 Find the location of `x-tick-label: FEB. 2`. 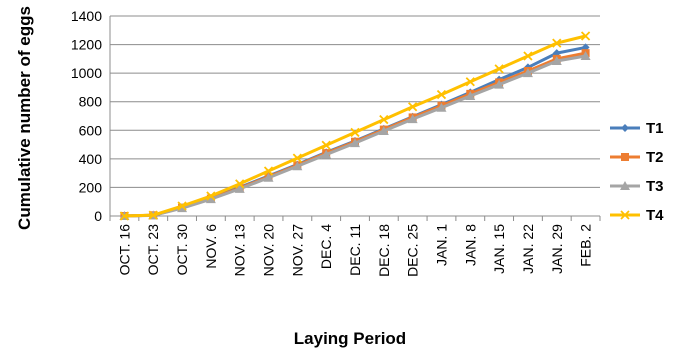

x-tick-label: FEB. 2 is located at coordinates (586, 245).